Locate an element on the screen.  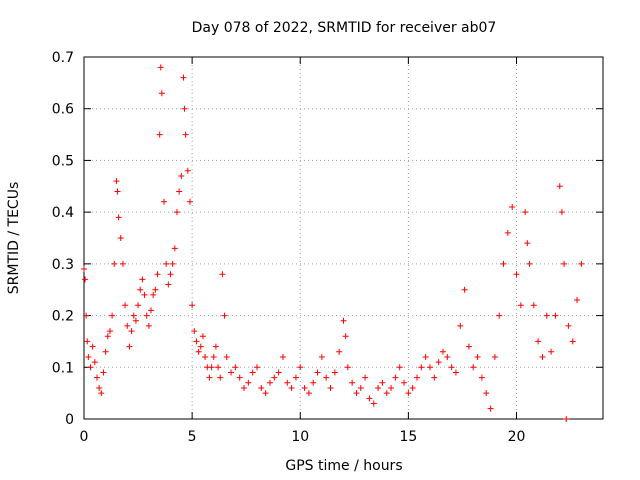
y-tick-label: 0.1 is located at coordinates (63, 368).